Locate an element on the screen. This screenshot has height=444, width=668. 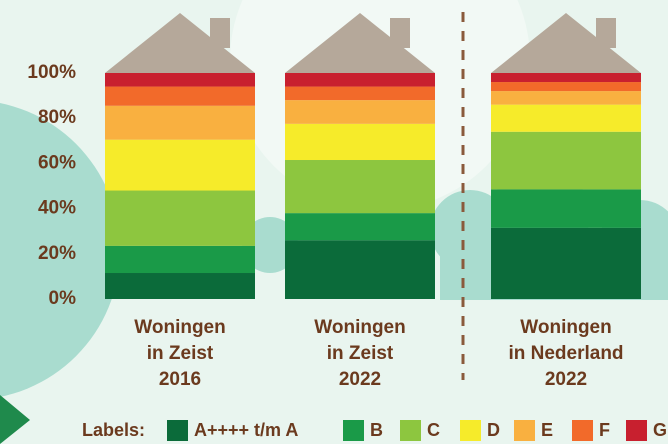
legend-title: Labels: is located at coordinates (113, 430).